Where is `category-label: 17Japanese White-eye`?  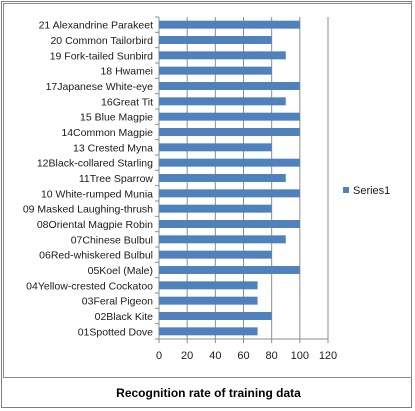 category-label: 17Japanese White-eye is located at coordinates (100, 87).